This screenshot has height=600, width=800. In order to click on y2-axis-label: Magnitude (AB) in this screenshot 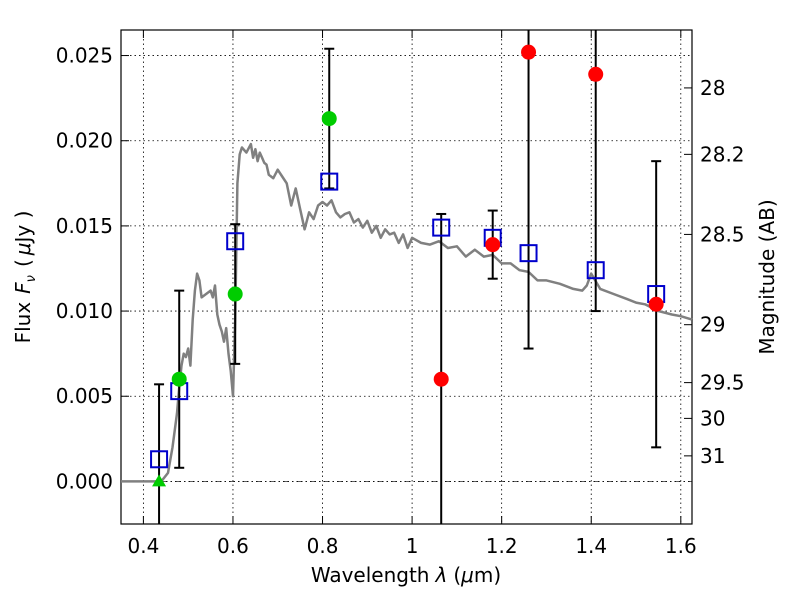, I will do `click(767, 276)`.